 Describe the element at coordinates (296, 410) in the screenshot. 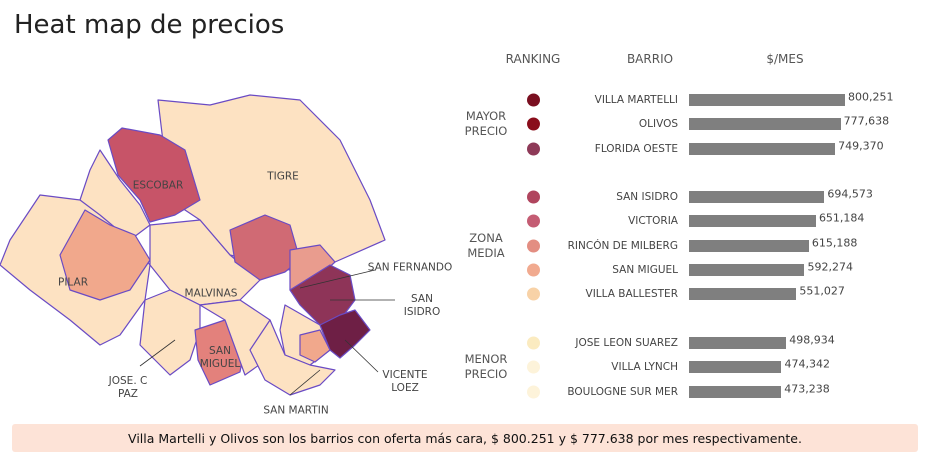

I see `map-label: SAN MARTIN` at that location.